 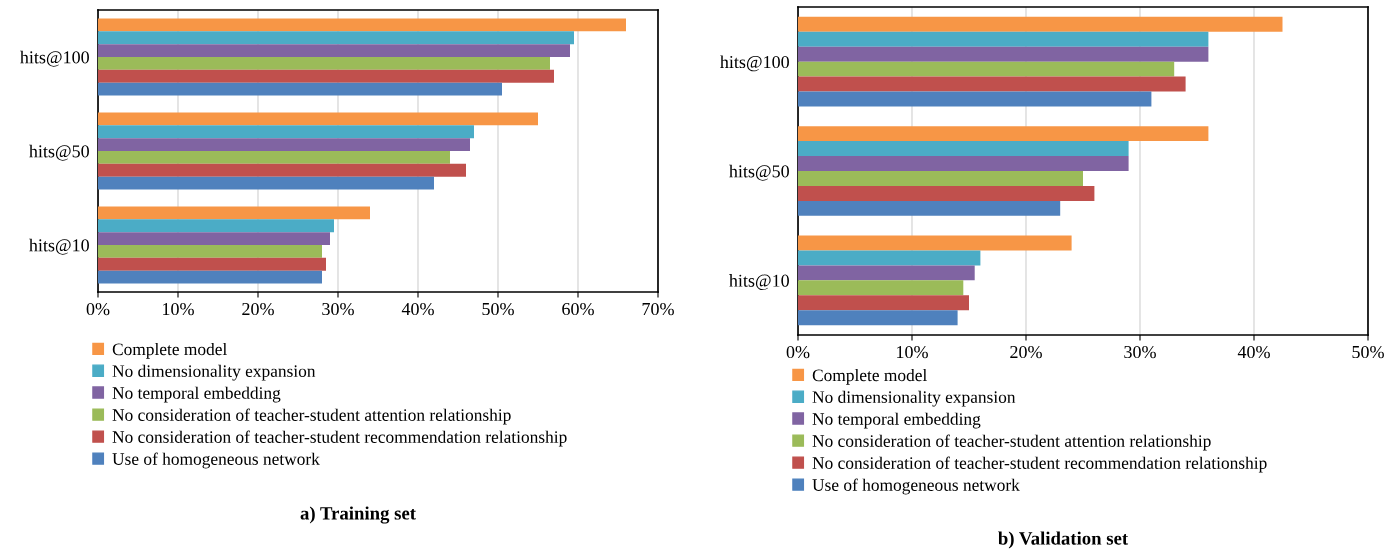 What do you see at coordinates (578, 309) in the screenshot?
I see `x-tick-label: 60%` at bounding box center [578, 309].